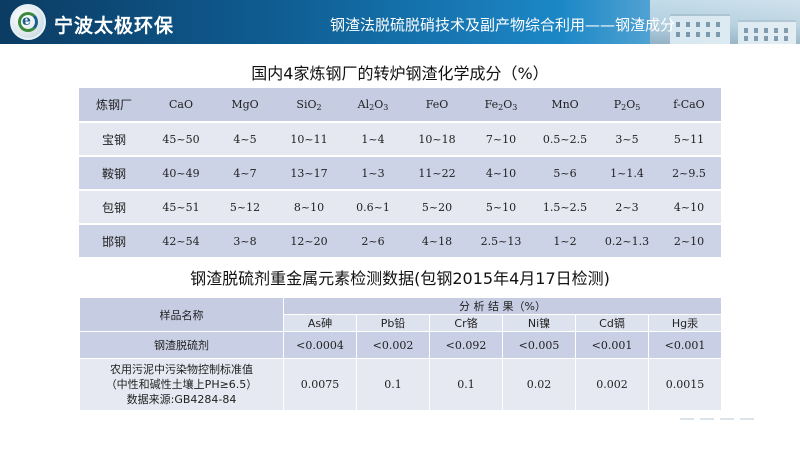 The image size is (800, 450). Describe the element at coordinates (627, 207) in the screenshot. I see `table-cell: 2~3` at that location.